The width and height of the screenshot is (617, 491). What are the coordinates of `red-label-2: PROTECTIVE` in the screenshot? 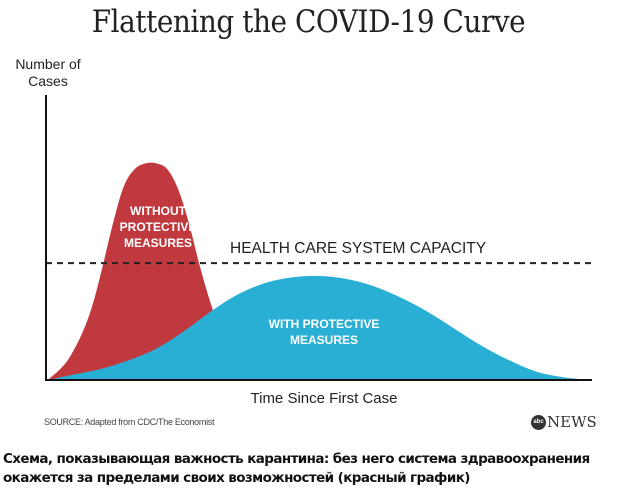 It's located at (158, 227).